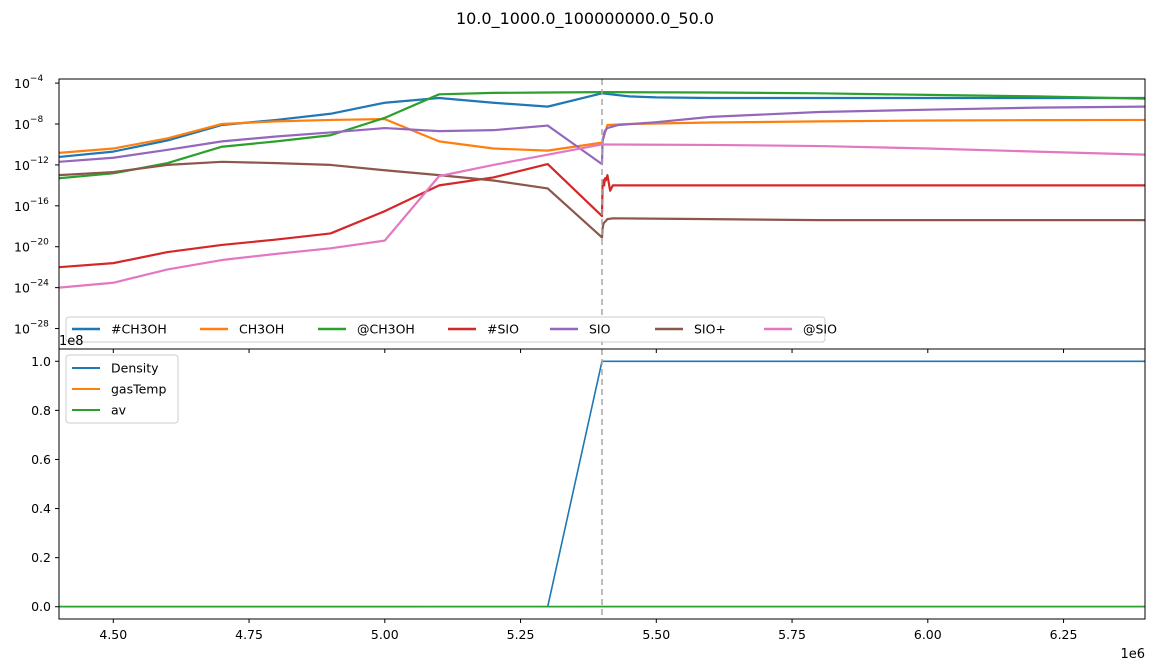 The width and height of the screenshot is (1154, 670). Describe the element at coordinates (928, 634) in the screenshot. I see `bottom-x-tick-label: 6.00` at that location.